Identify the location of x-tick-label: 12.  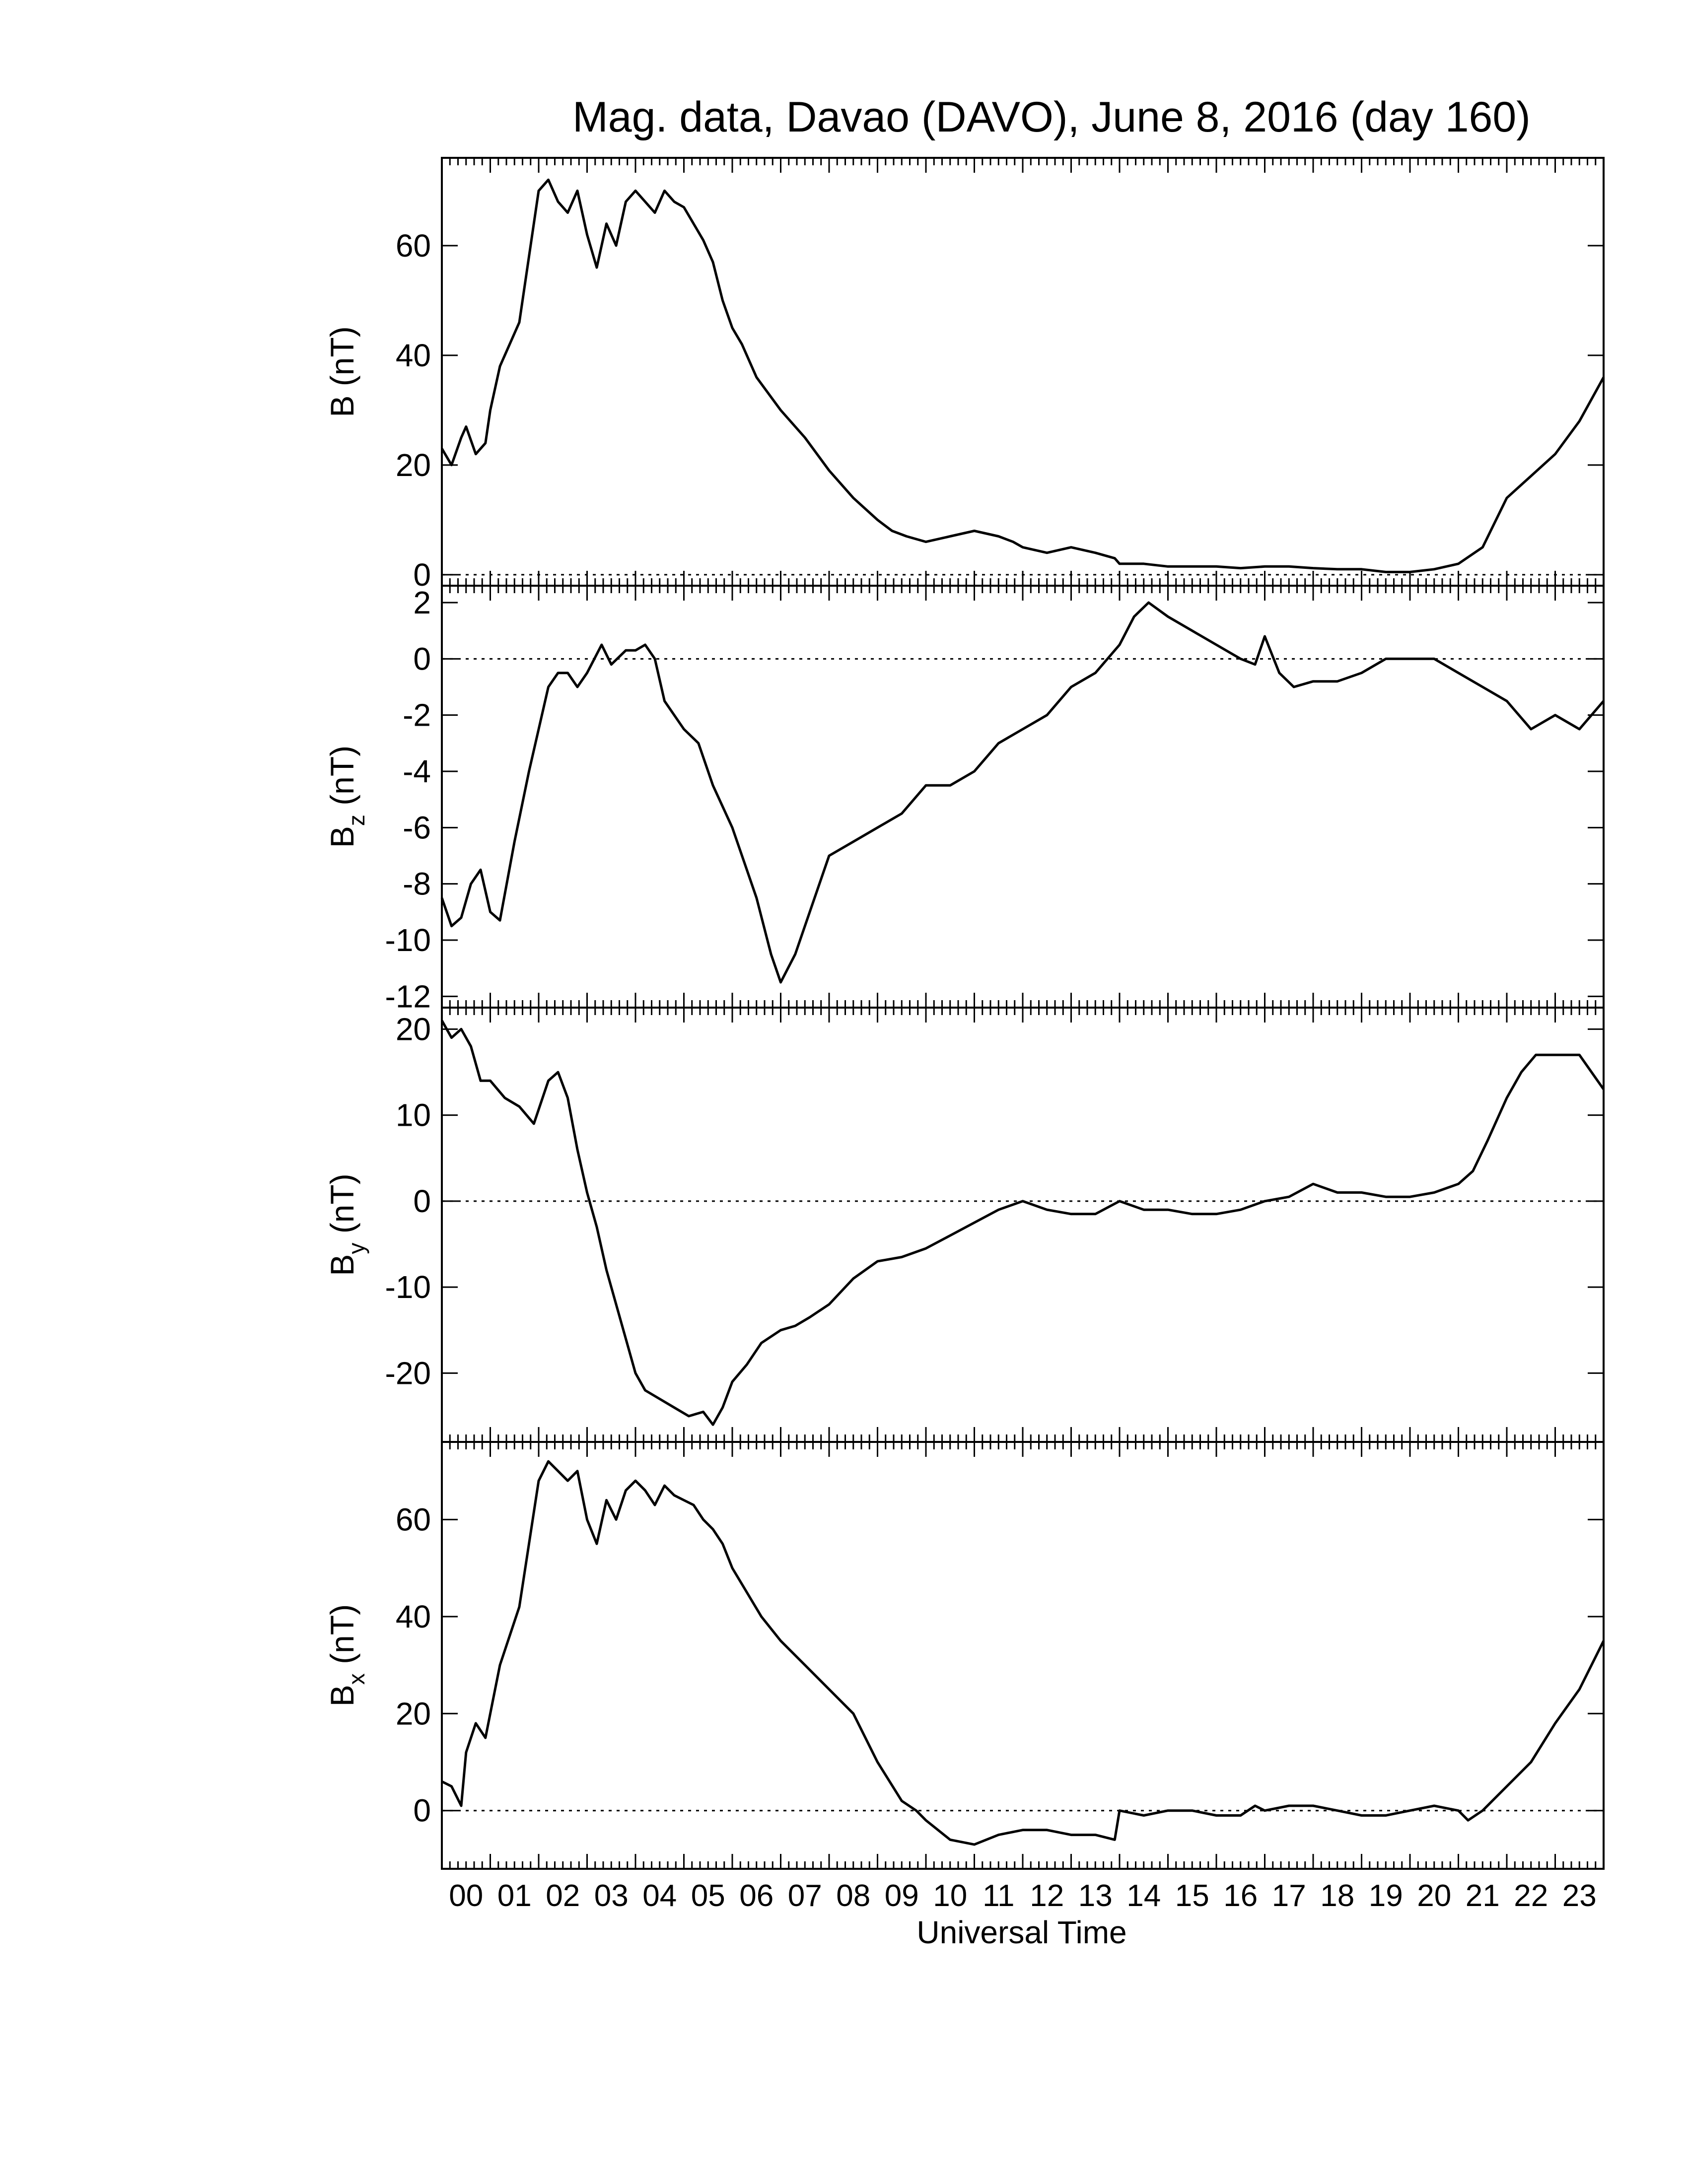
(1047, 1896).